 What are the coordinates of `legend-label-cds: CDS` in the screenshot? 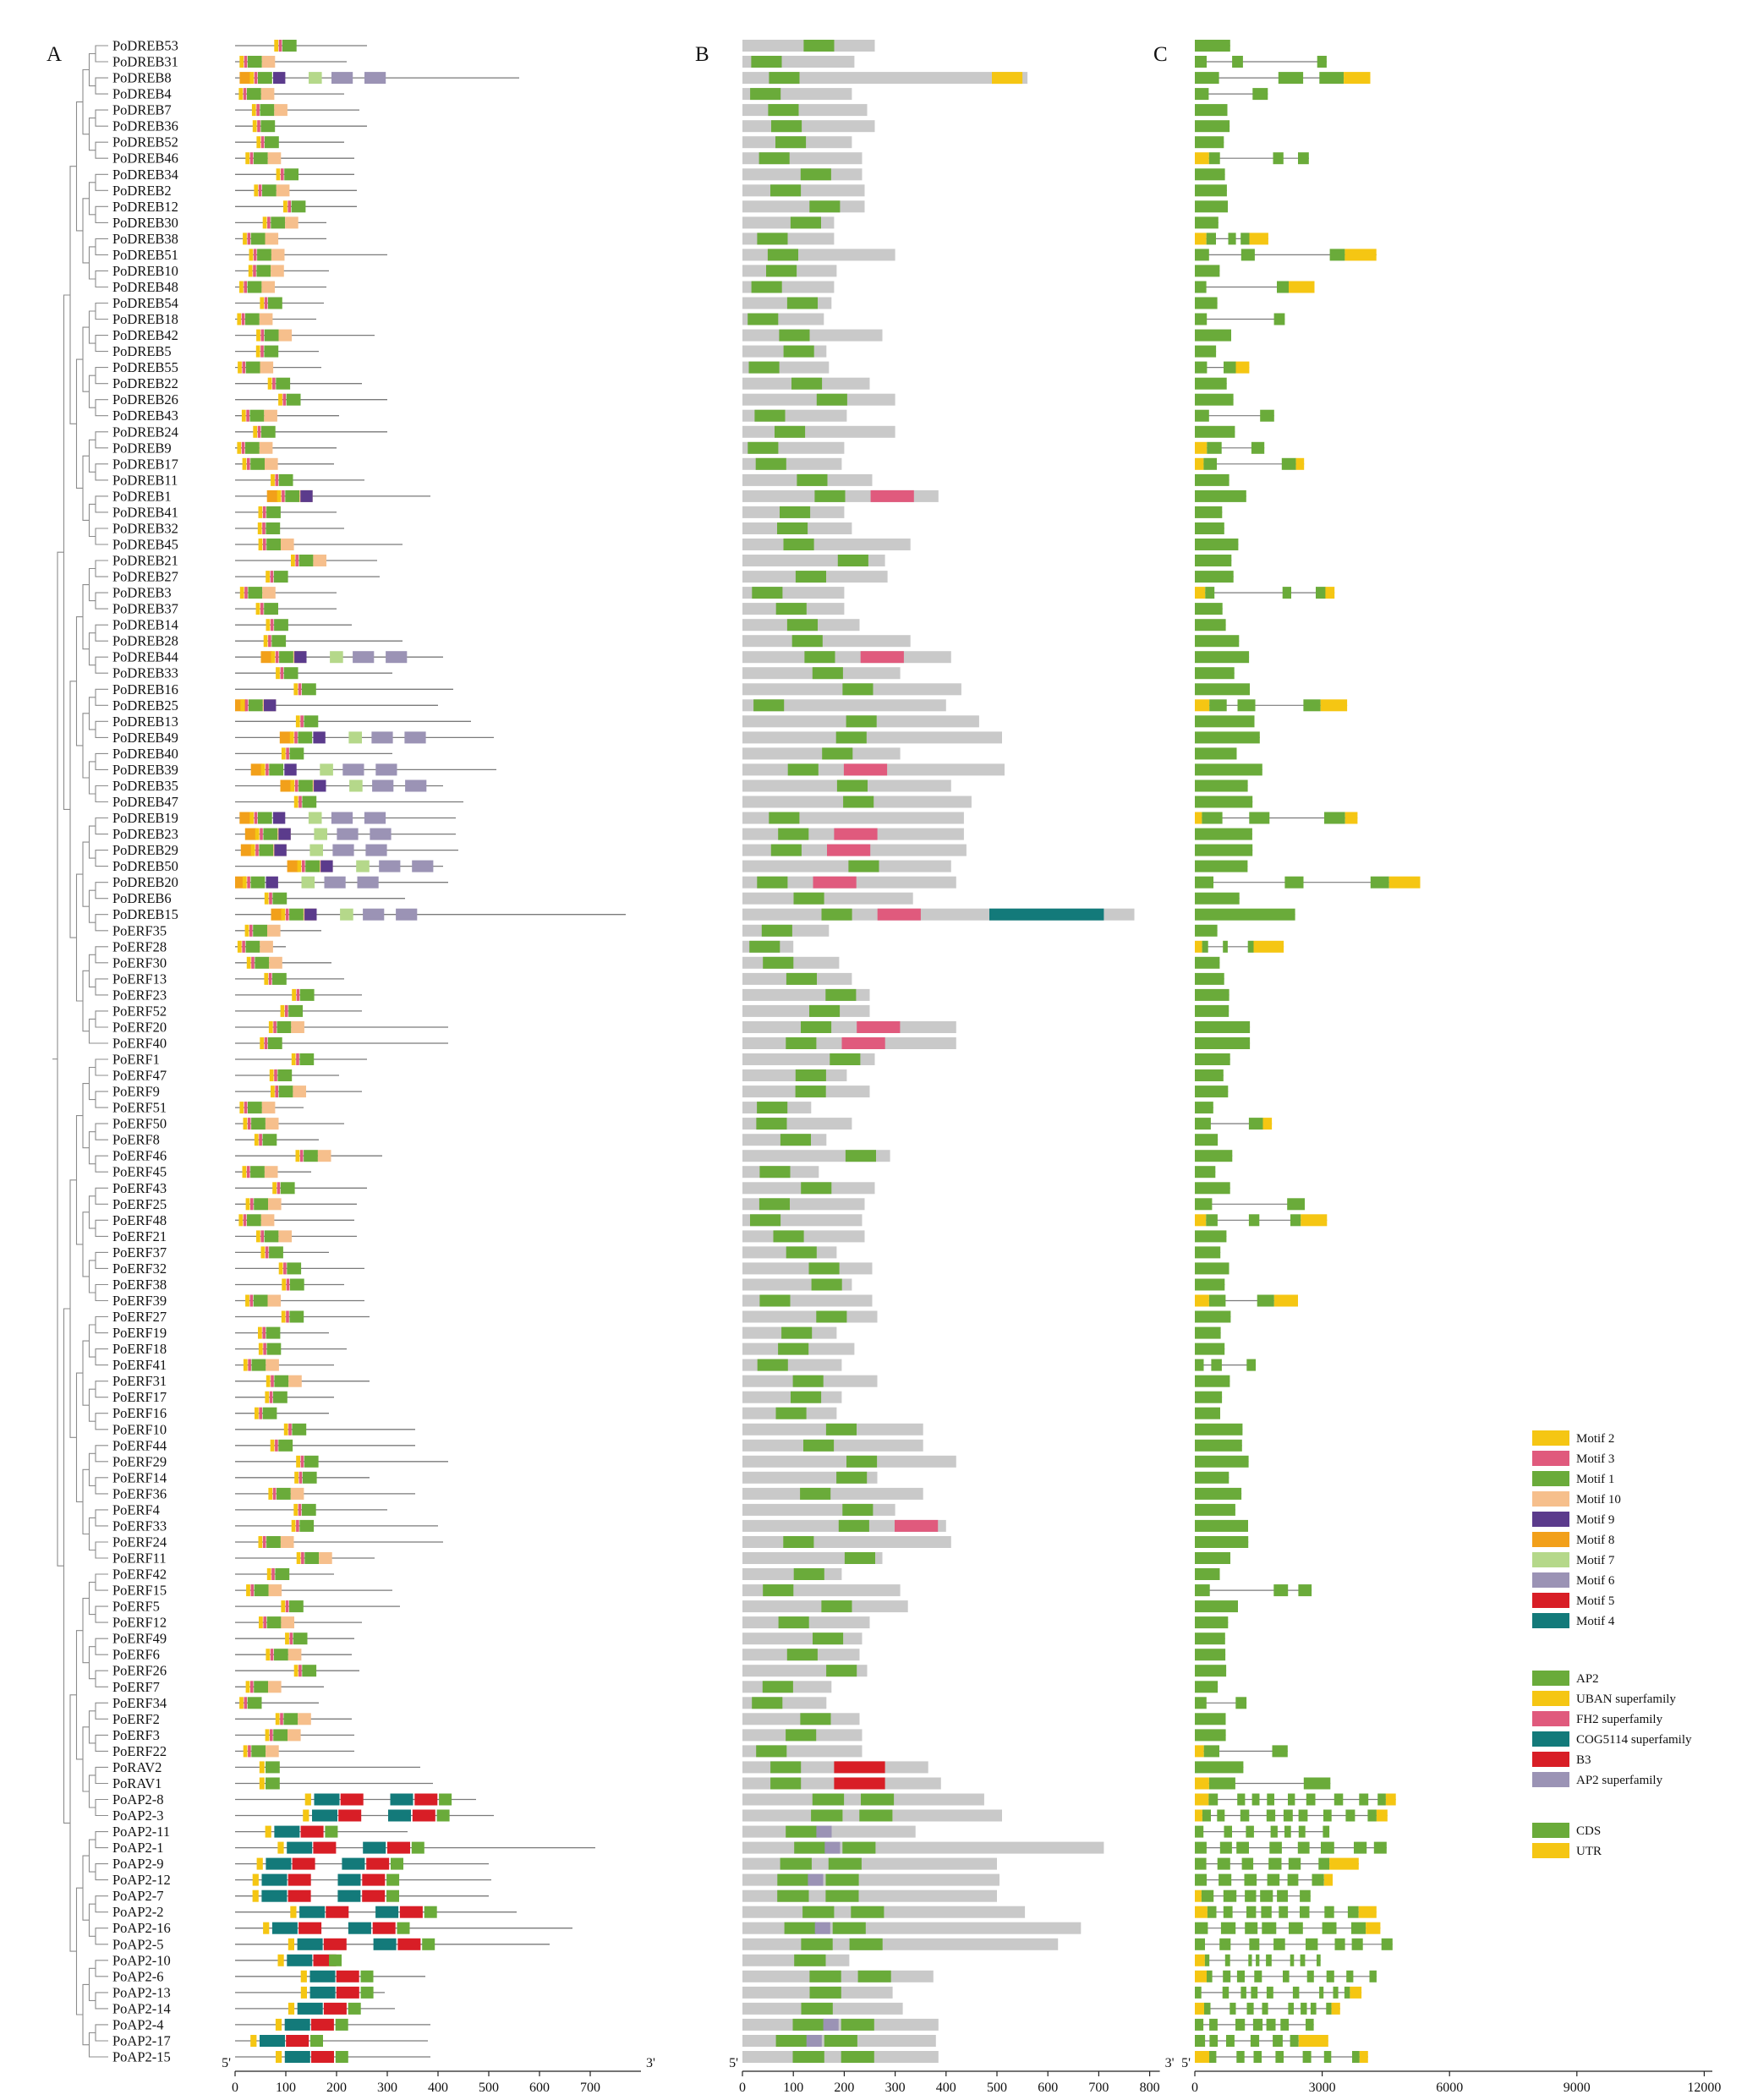 It's located at (1588, 1831).